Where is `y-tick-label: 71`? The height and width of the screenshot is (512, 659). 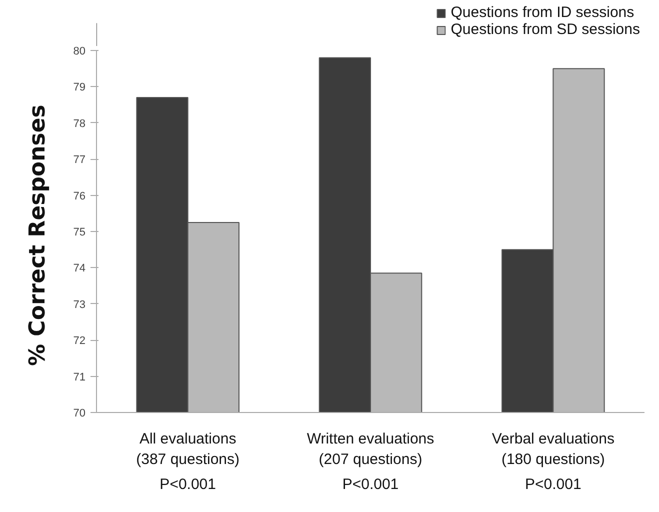
y-tick-label: 71 is located at coordinates (79, 377).